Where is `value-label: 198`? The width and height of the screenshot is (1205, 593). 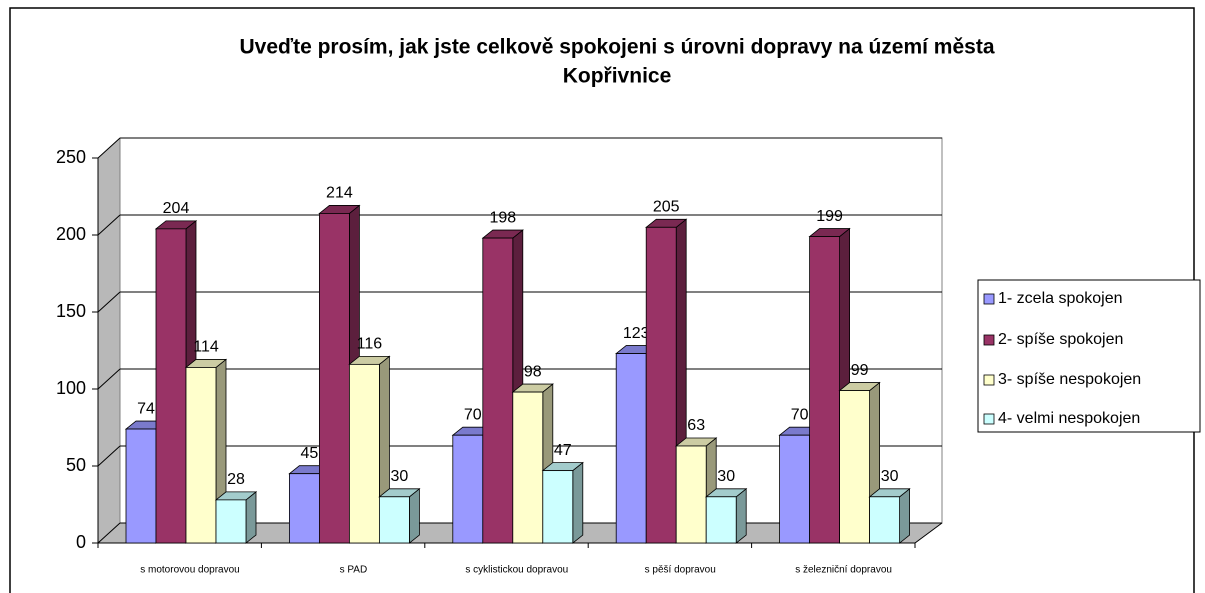 value-label: 198 is located at coordinates (502, 217).